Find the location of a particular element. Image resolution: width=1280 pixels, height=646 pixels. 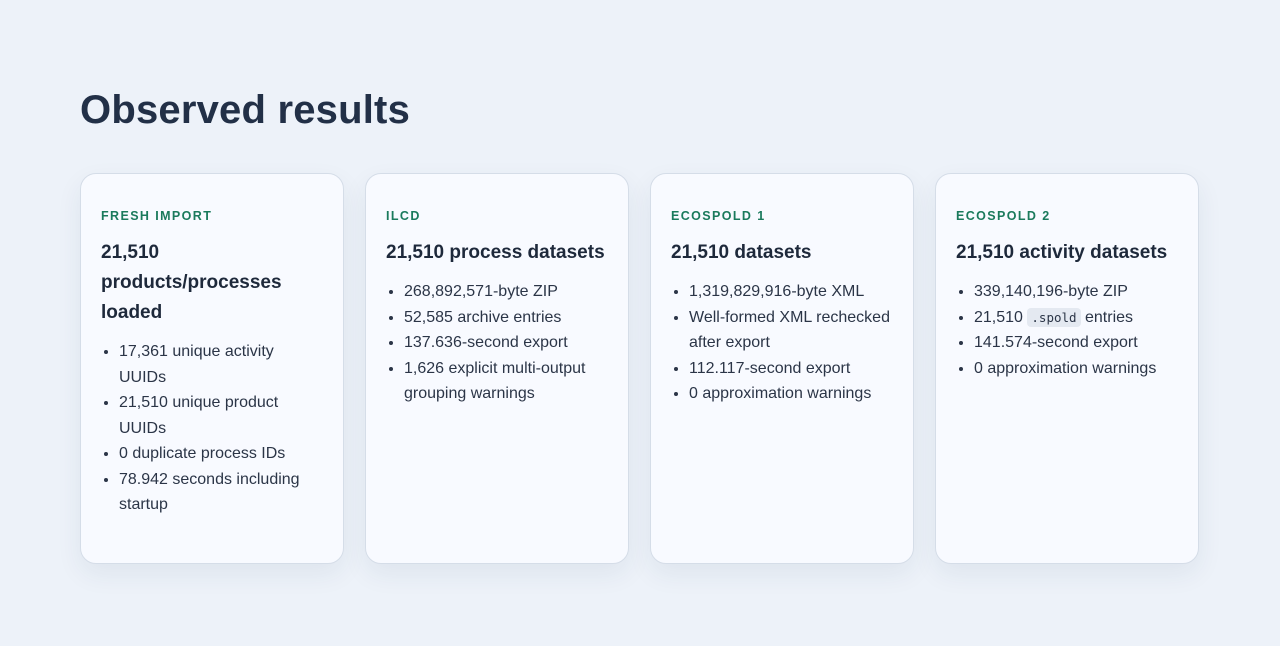

list-item: 141.574-second export is located at coordinates (1076, 343).